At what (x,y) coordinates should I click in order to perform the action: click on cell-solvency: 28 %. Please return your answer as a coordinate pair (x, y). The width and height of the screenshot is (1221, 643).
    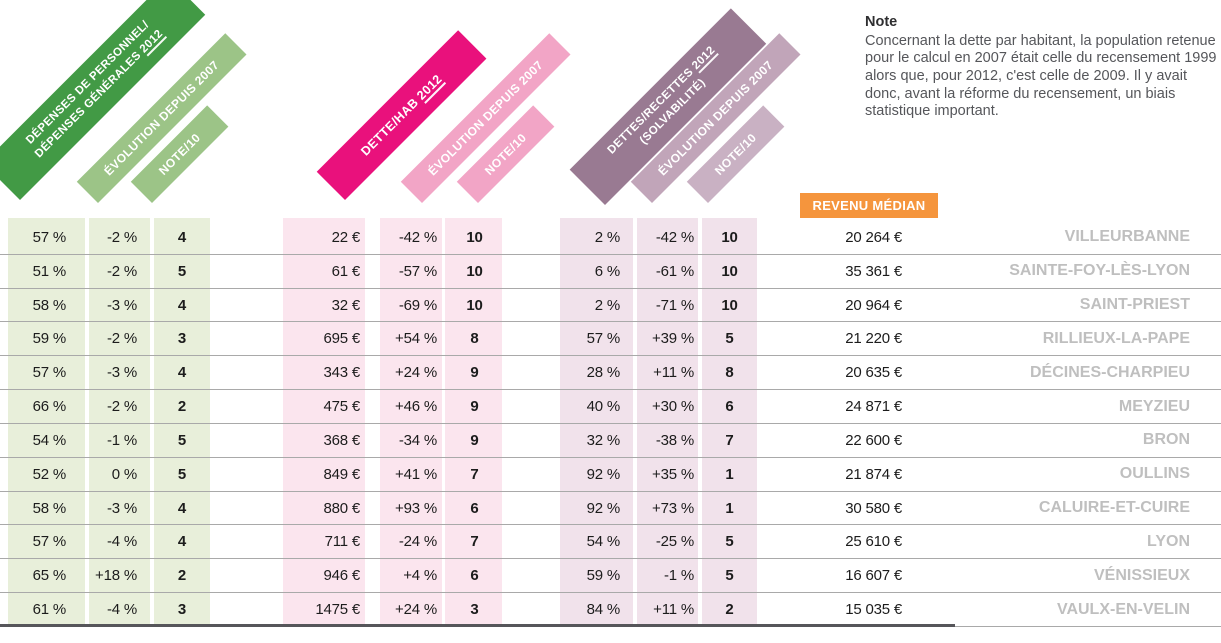
    Looking at the image, I should click on (603, 373).